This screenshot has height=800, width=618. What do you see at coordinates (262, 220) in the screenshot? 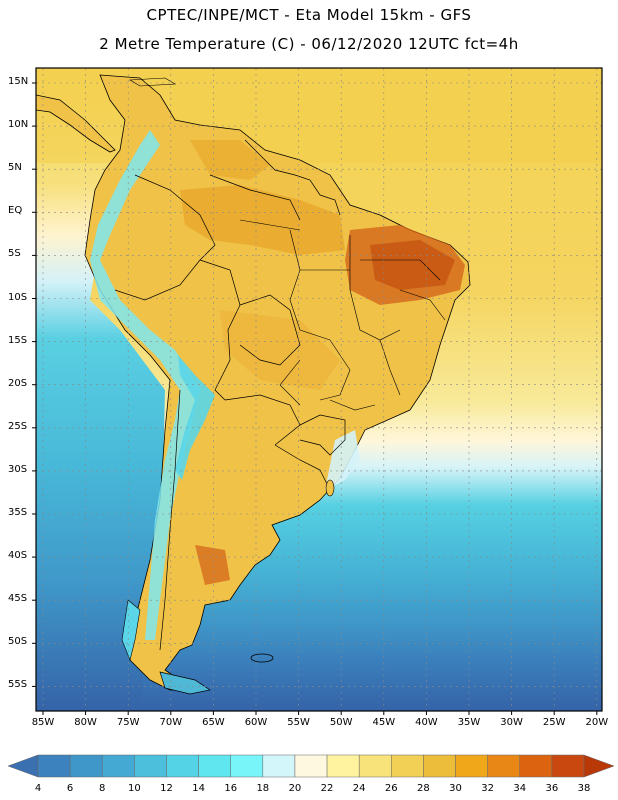
I see `amazon-warm-region` at bounding box center [262, 220].